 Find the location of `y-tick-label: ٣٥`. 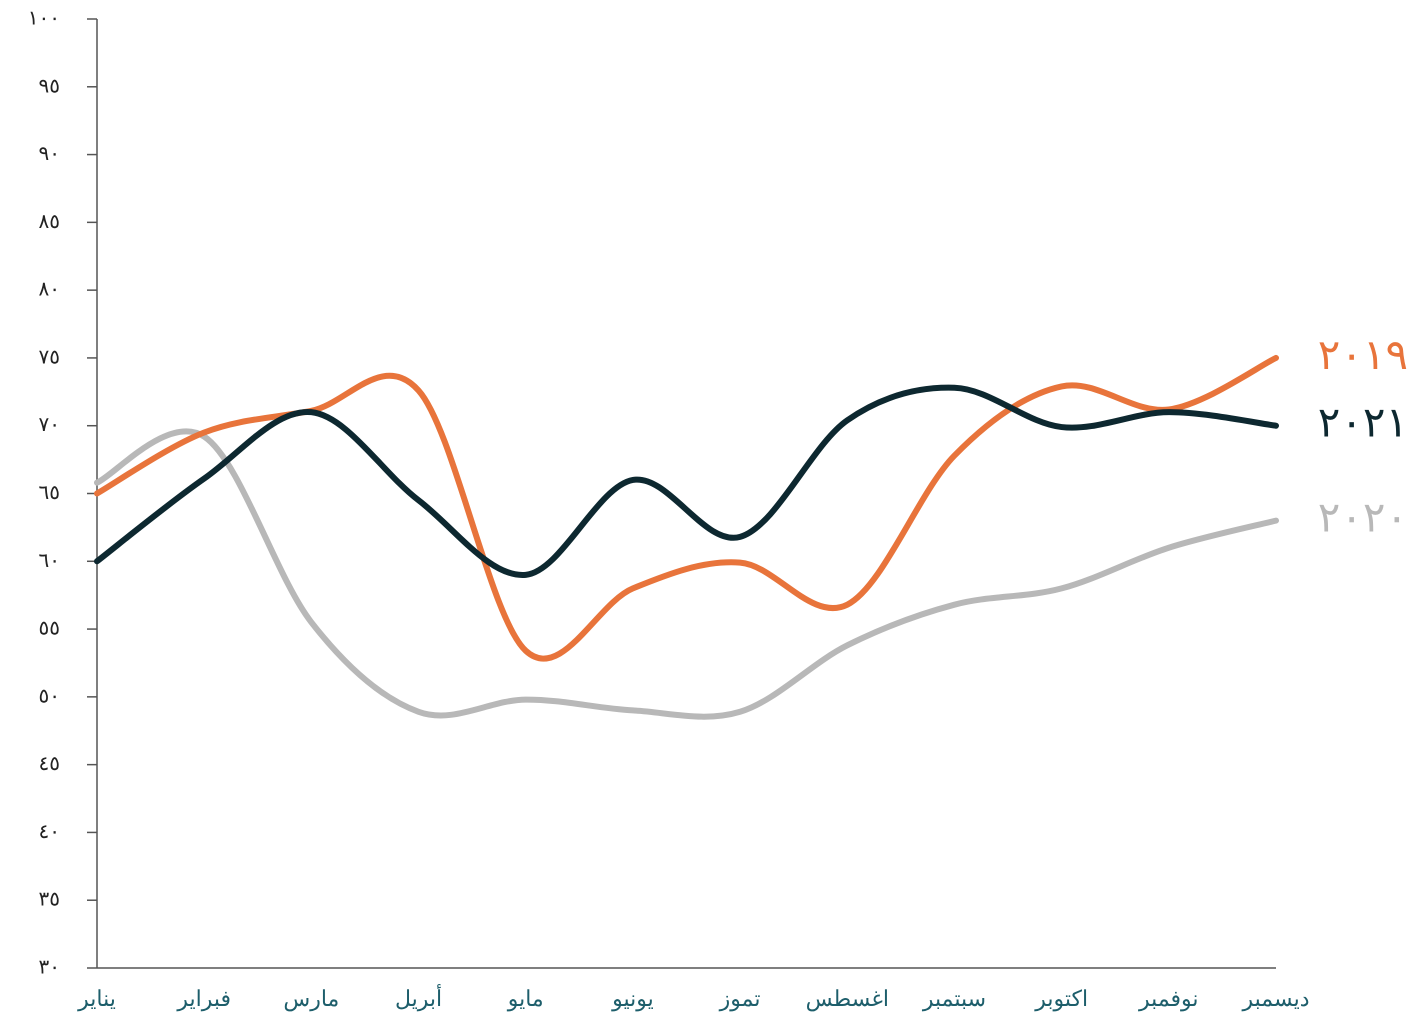

y-tick-label: ٣٥ is located at coordinates (49, 899).